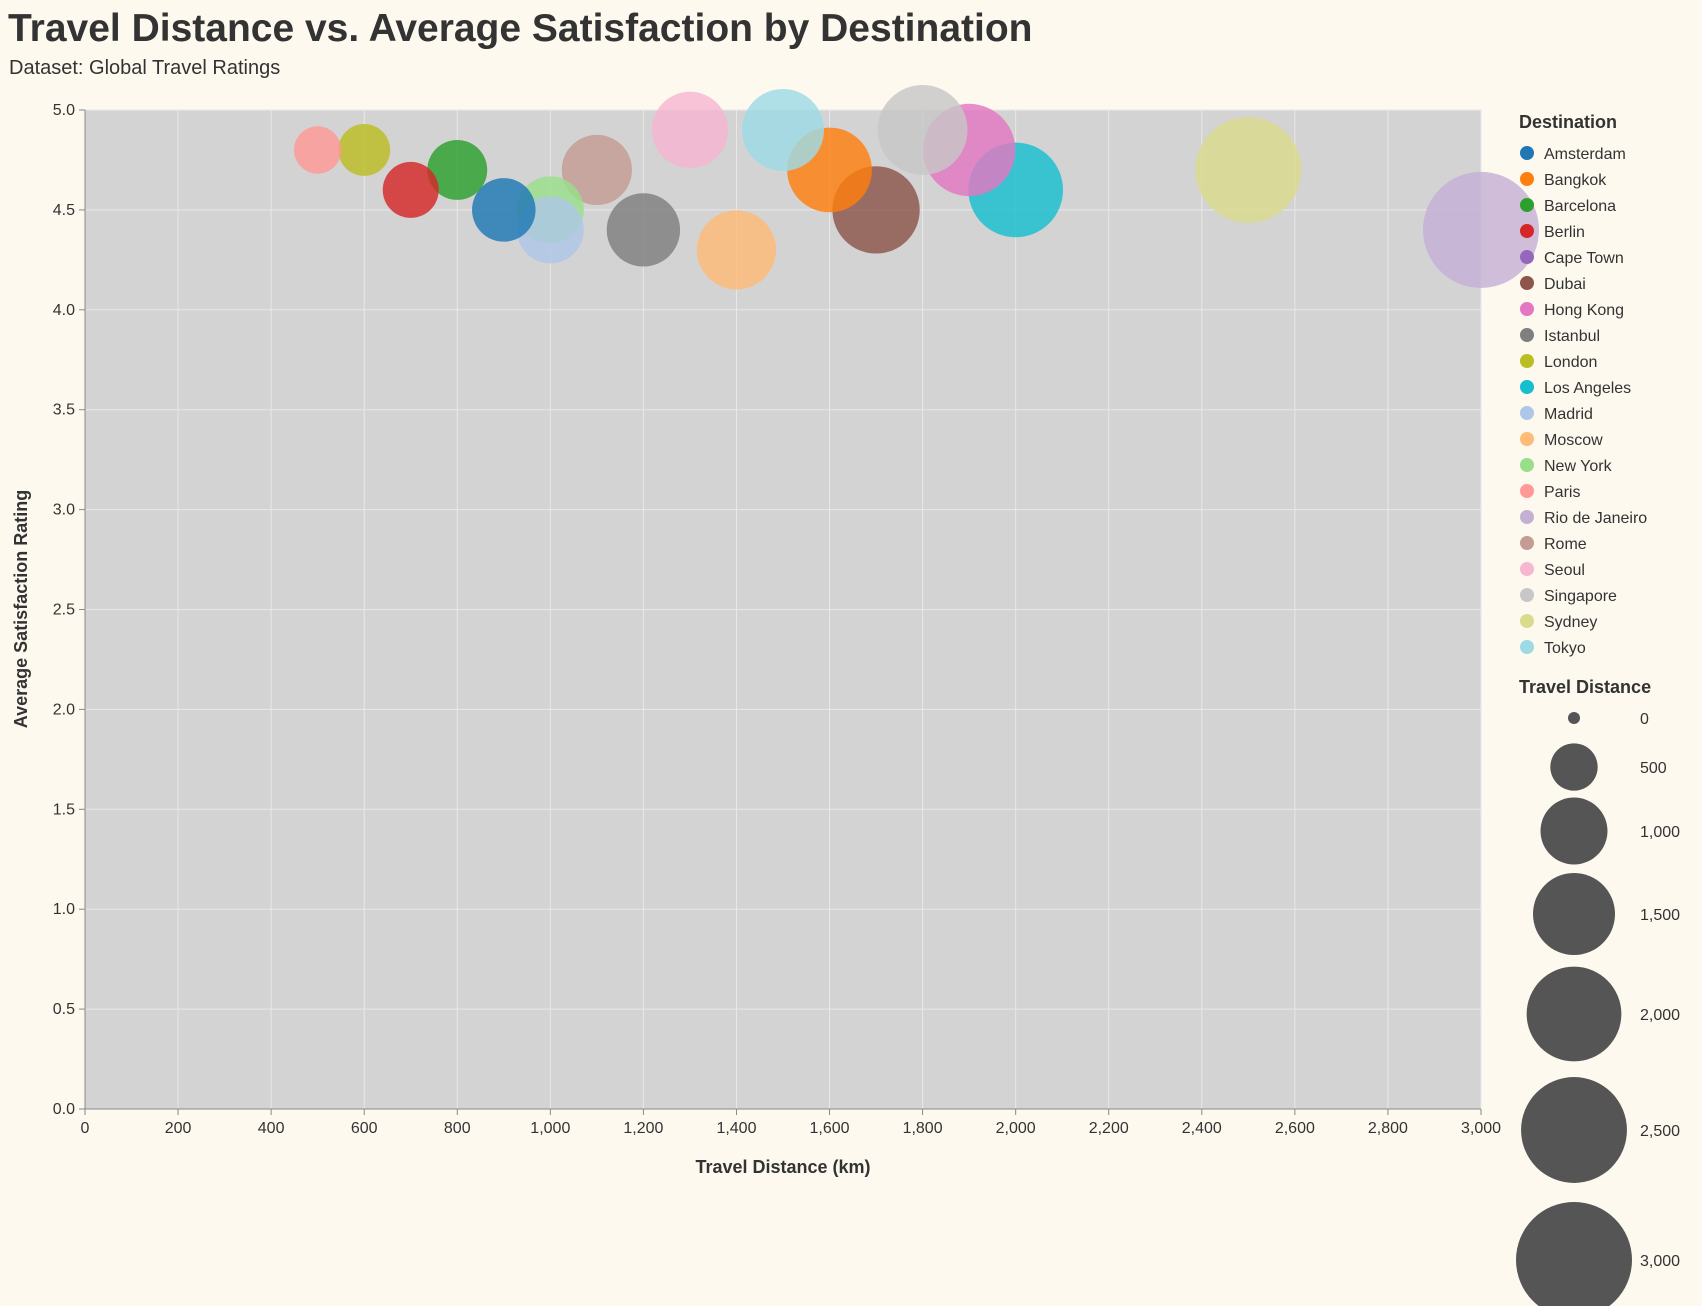 The width and height of the screenshot is (1702, 1306). What do you see at coordinates (504, 210) in the screenshot?
I see `data-point-amsterdam: Amsterdam` at bounding box center [504, 210].